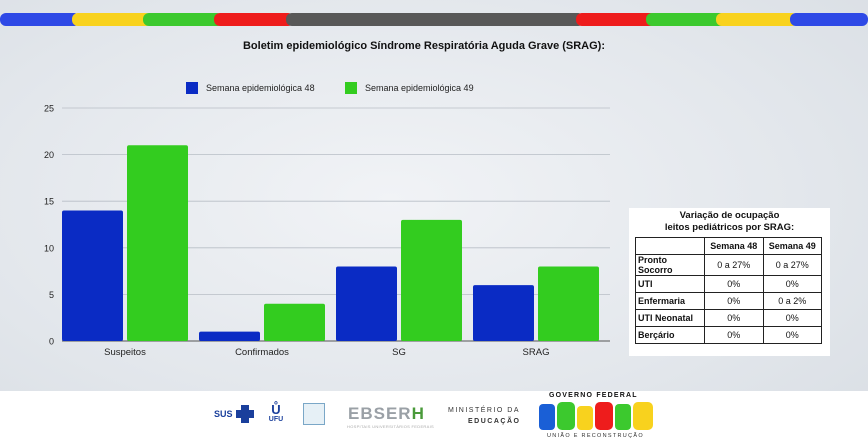 The width and height of the screenshot is (868, 443). I want to click on y-tick-label: 0, so click(51, 342).